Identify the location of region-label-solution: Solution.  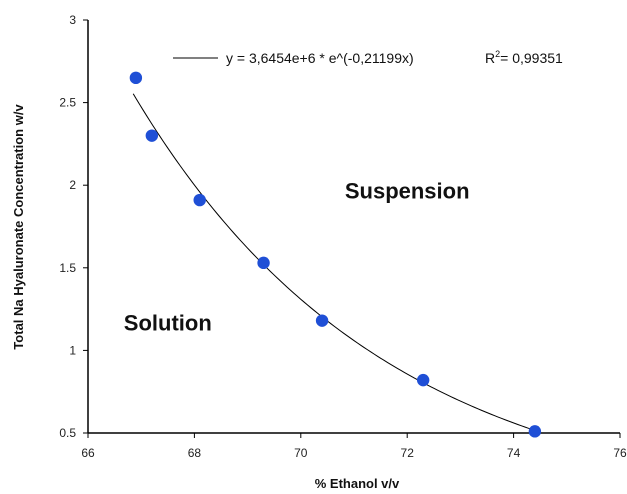
(168, 323).